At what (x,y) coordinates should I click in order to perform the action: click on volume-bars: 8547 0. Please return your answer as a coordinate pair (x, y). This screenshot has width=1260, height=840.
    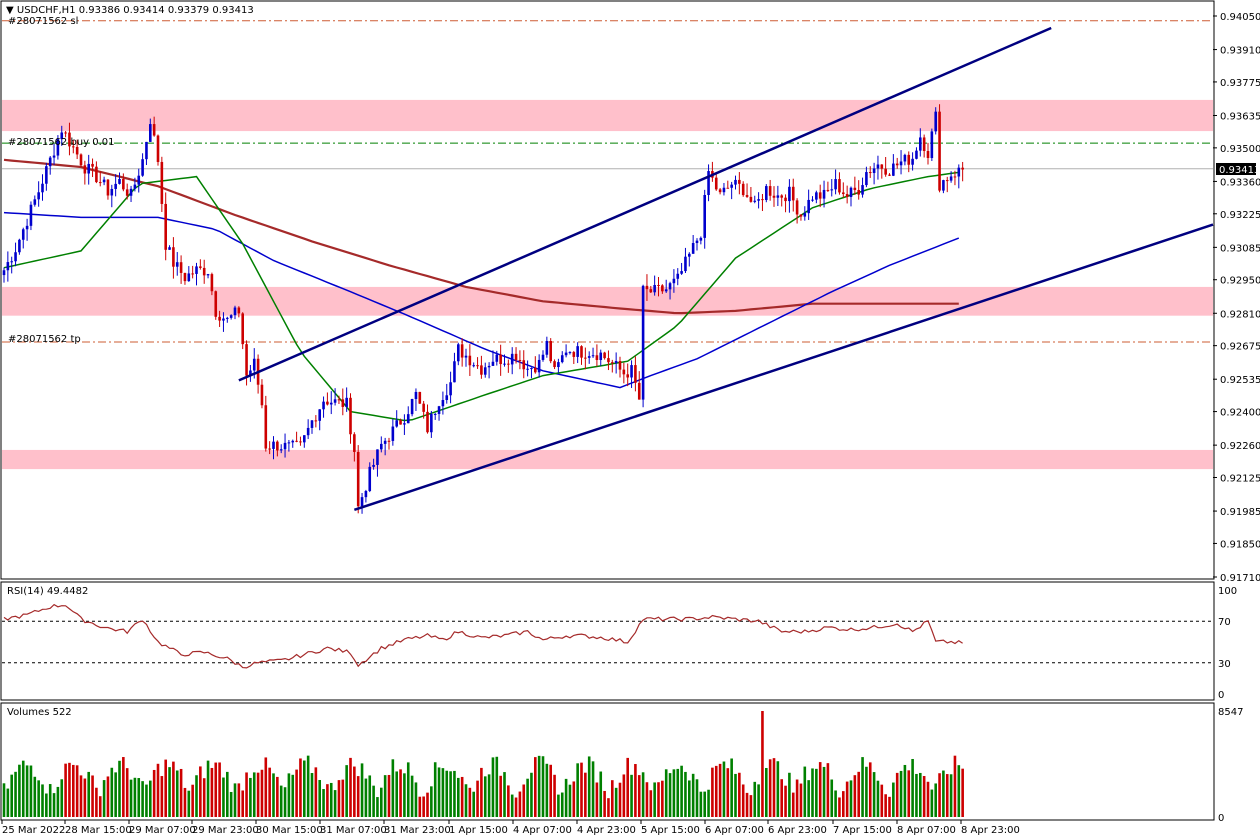
    Looking at the image, I should click on (622, 765).